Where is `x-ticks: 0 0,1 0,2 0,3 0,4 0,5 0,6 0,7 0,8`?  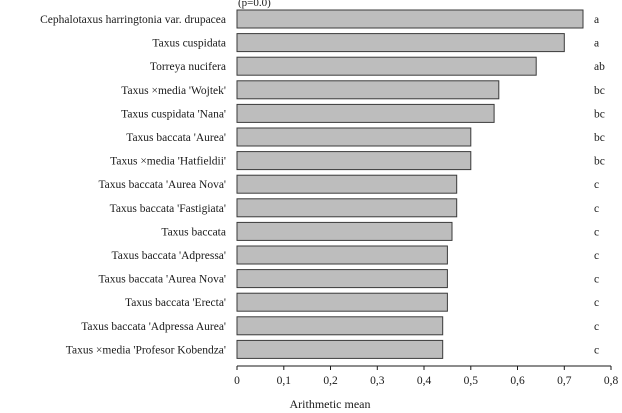 x-ticks: 0 0,1 0,2 0,3 0,4 0,5 0,6 0,7 0,8 is located at coordinates (426, 376).